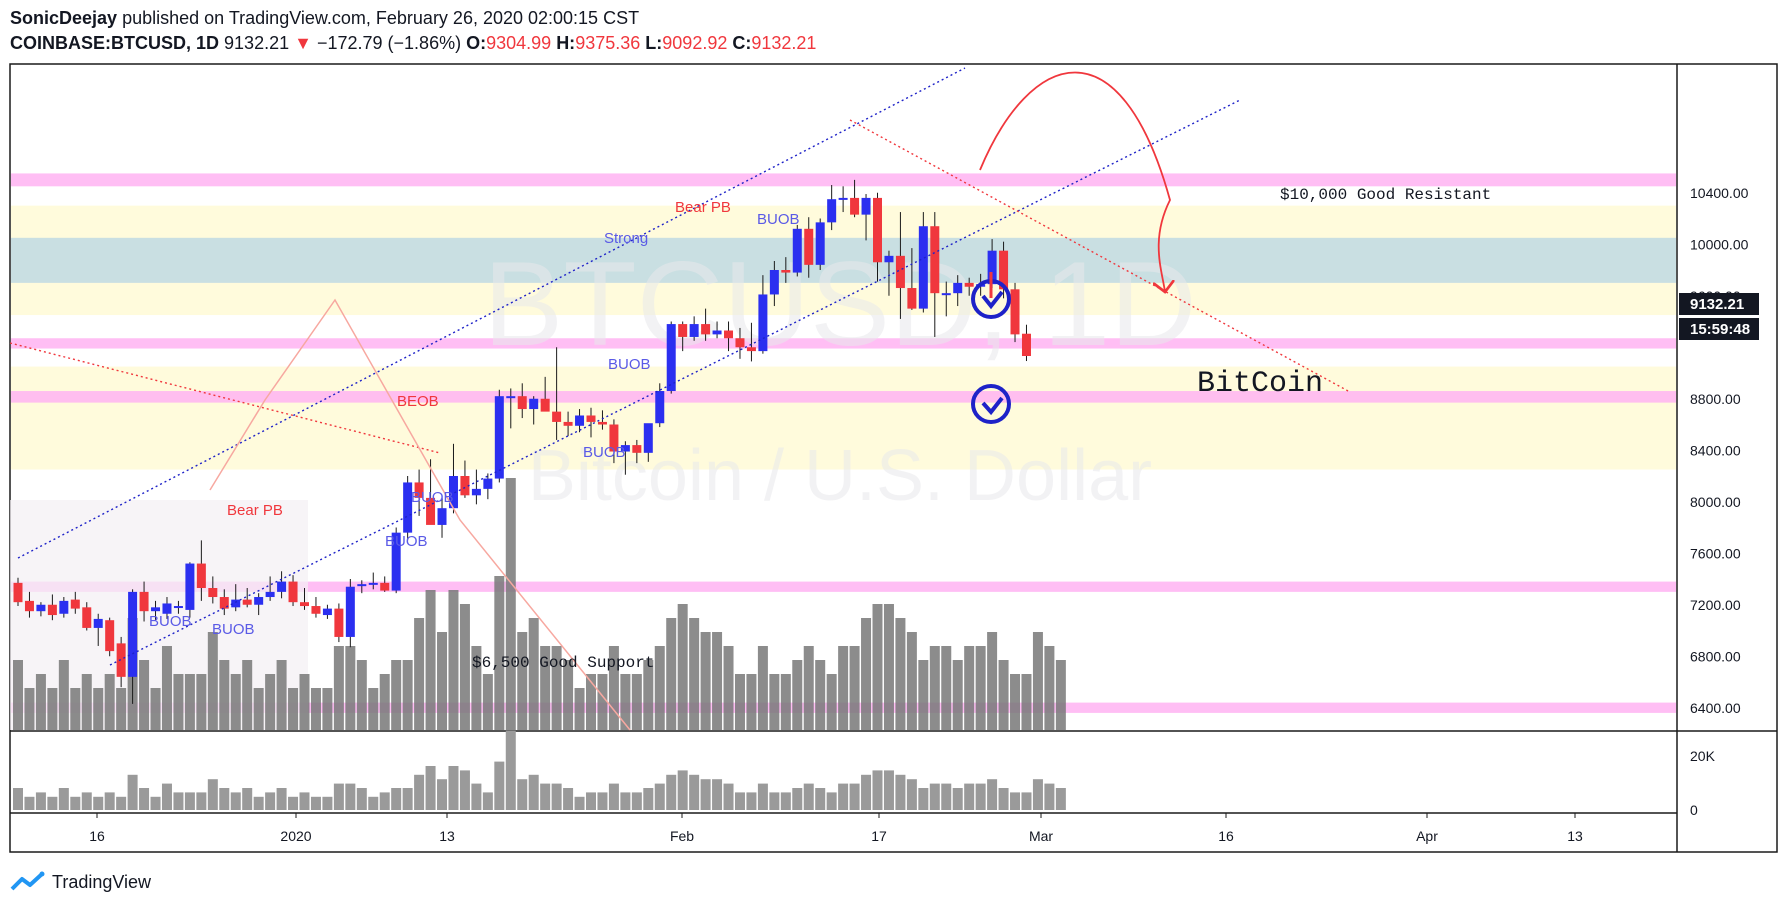 The height and width of the screenshot is (910, 1782). I want to click on watermark-symbol: BTCUSD, 1D, so click(839, 304).